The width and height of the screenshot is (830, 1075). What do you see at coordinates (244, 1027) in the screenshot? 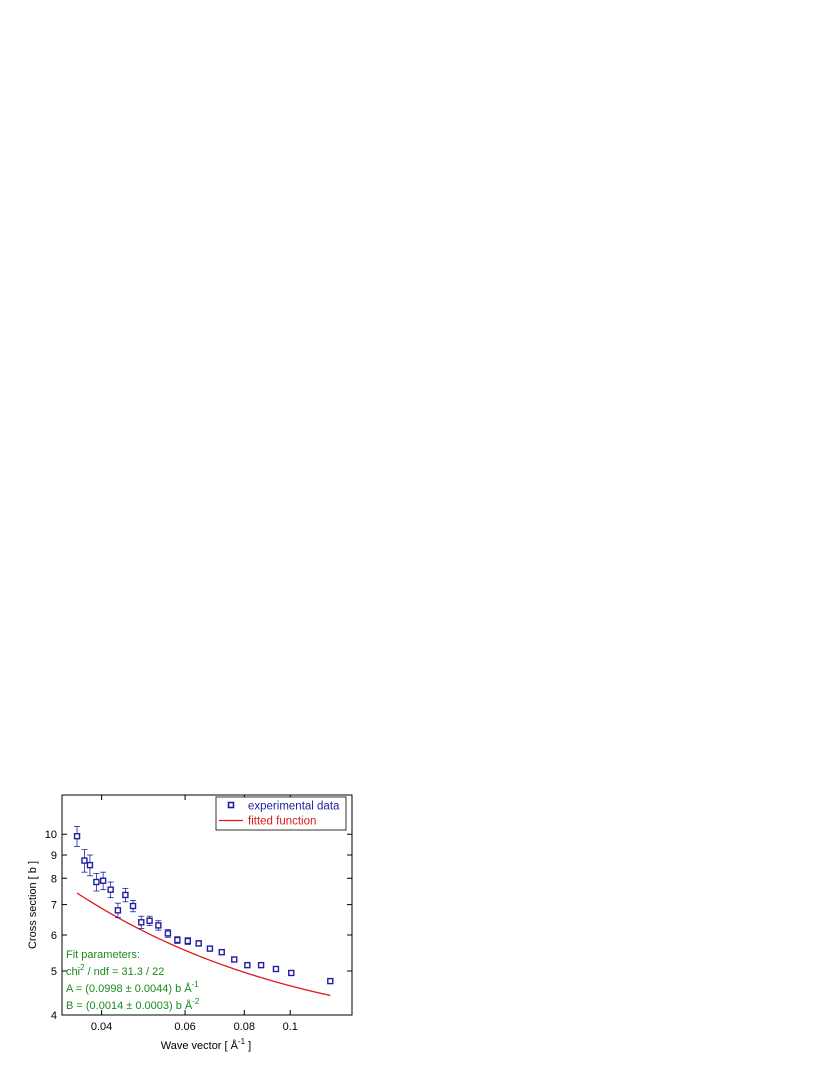
I see `x-tick-label: 0.08` at bounding box center [244, 1027].